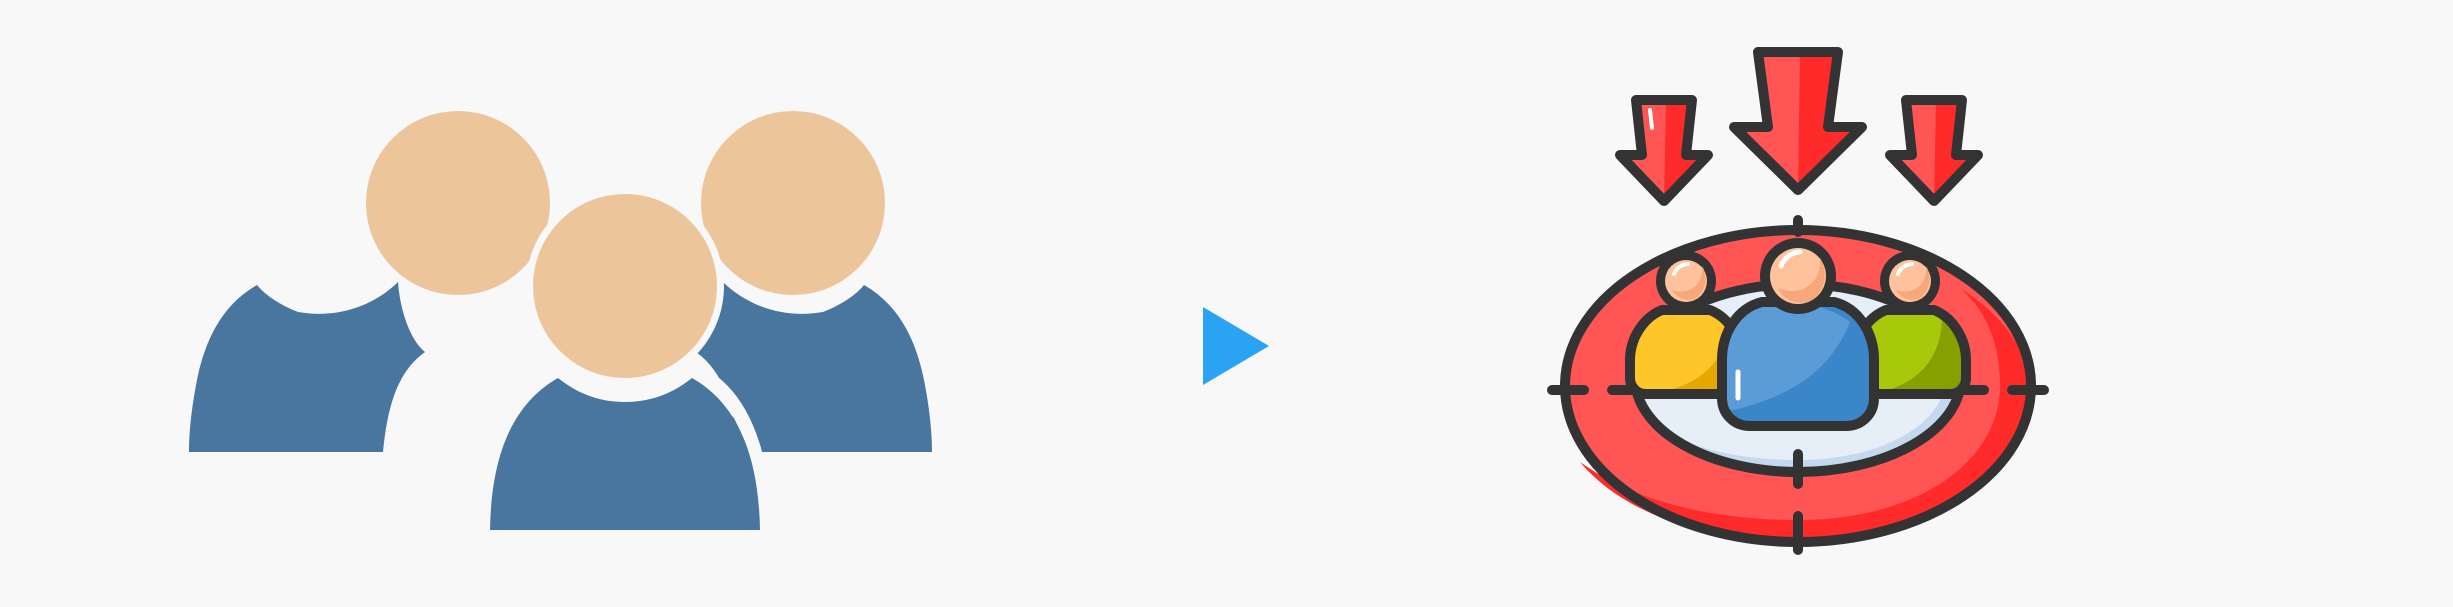 The image size is (2453, 607). Describe the element at coordinates (1798, 121) in the screenshot. I see `arrow-down-center` at that location.